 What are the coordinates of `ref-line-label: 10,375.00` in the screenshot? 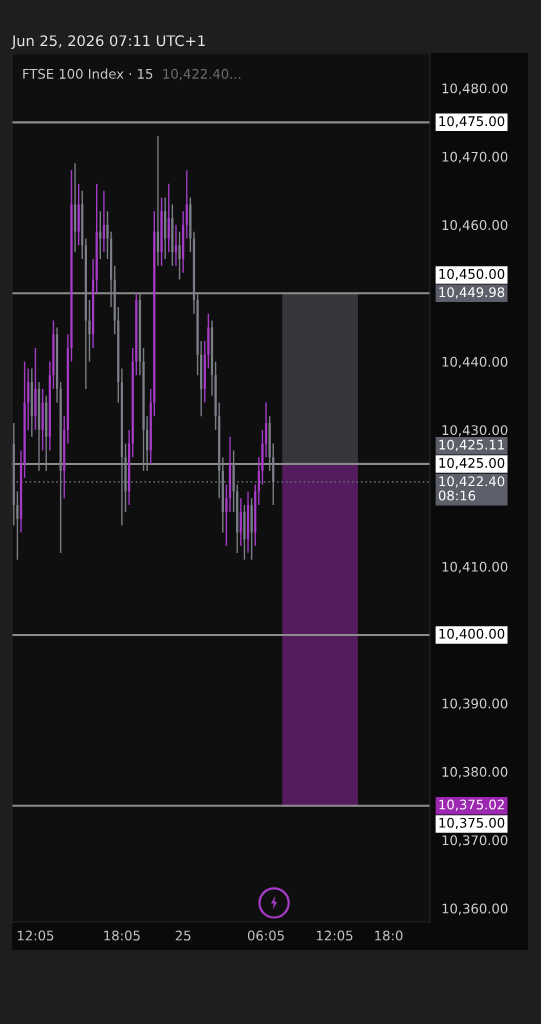 It's located at (472, 823).